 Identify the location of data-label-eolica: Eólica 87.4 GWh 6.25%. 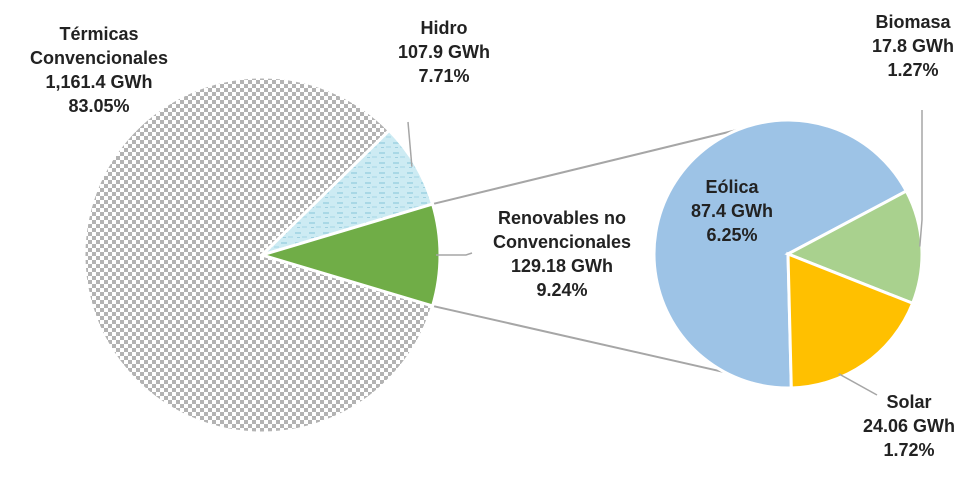
(732, 211).